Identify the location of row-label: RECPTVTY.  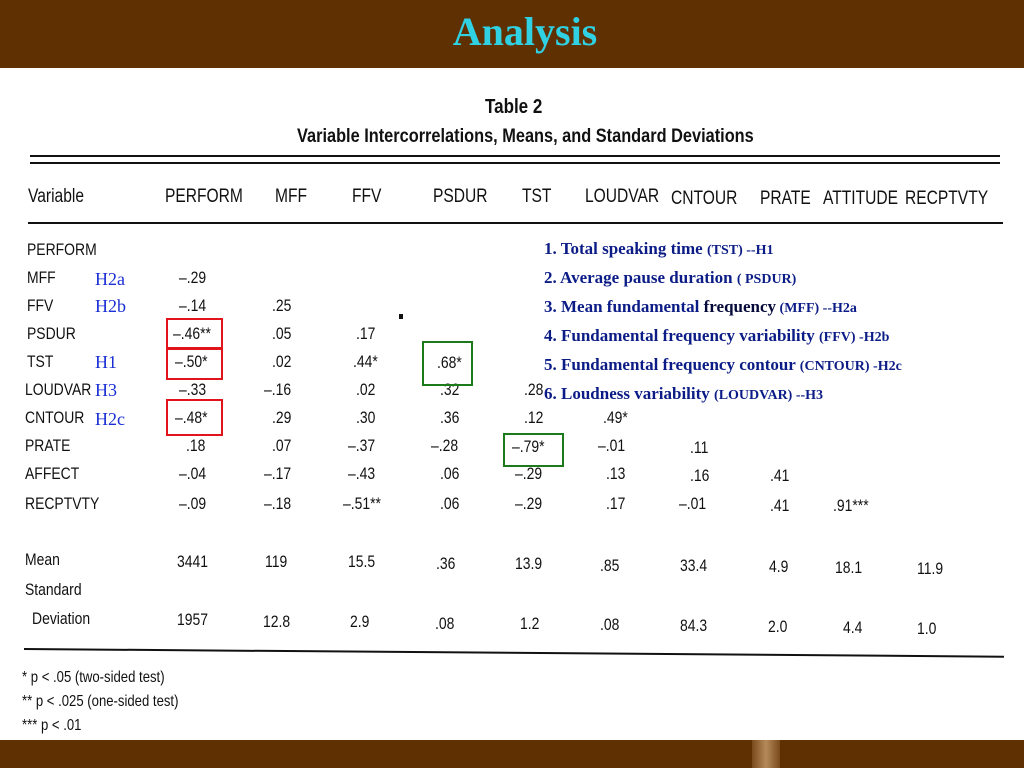
(62, 503).